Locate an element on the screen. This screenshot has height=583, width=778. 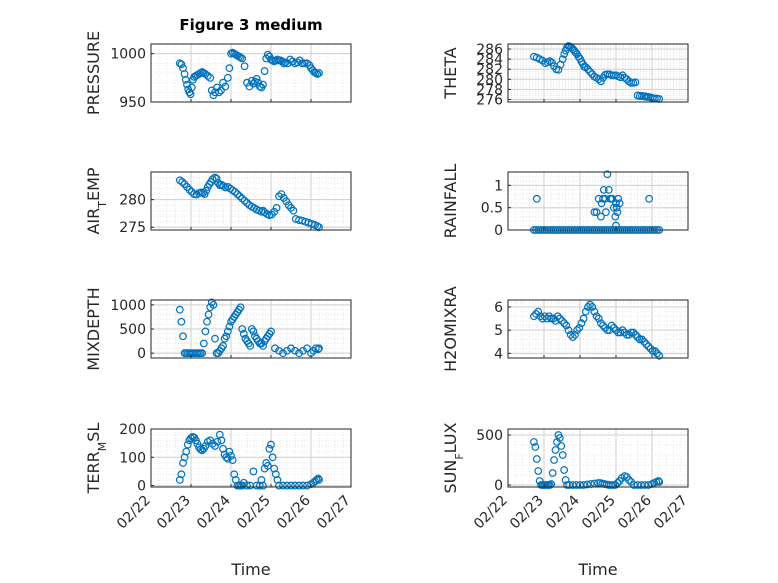
y-tick-label: 275 is located at coordinates (132, 228).